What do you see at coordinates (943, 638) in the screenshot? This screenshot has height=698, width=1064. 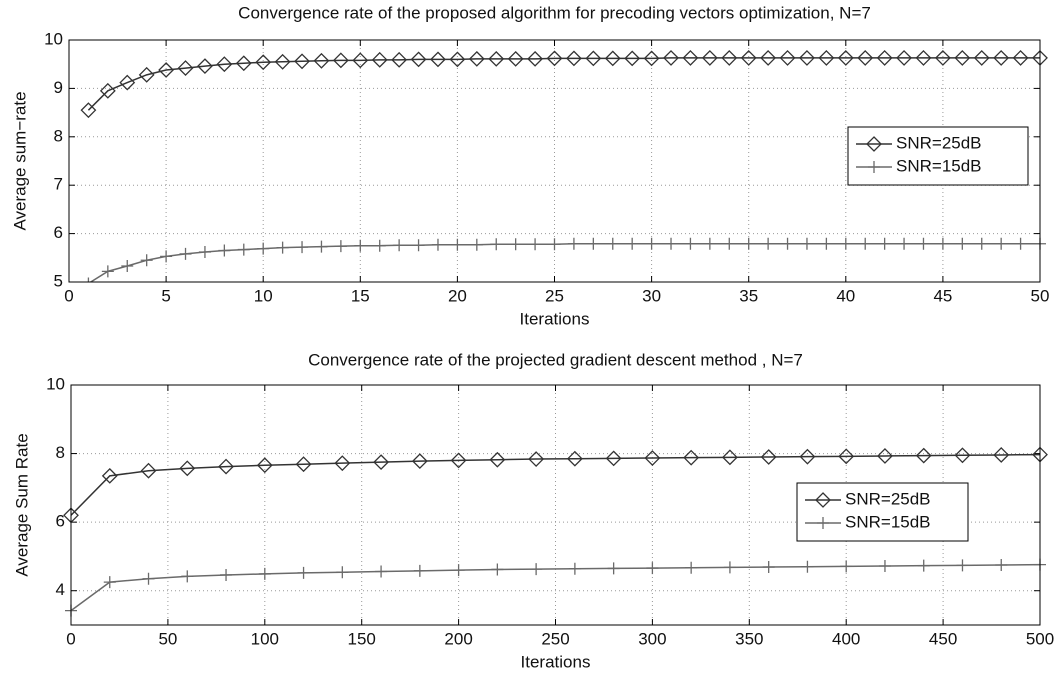 I see `x-tick-label: 450` at bounding box center [943, 638].